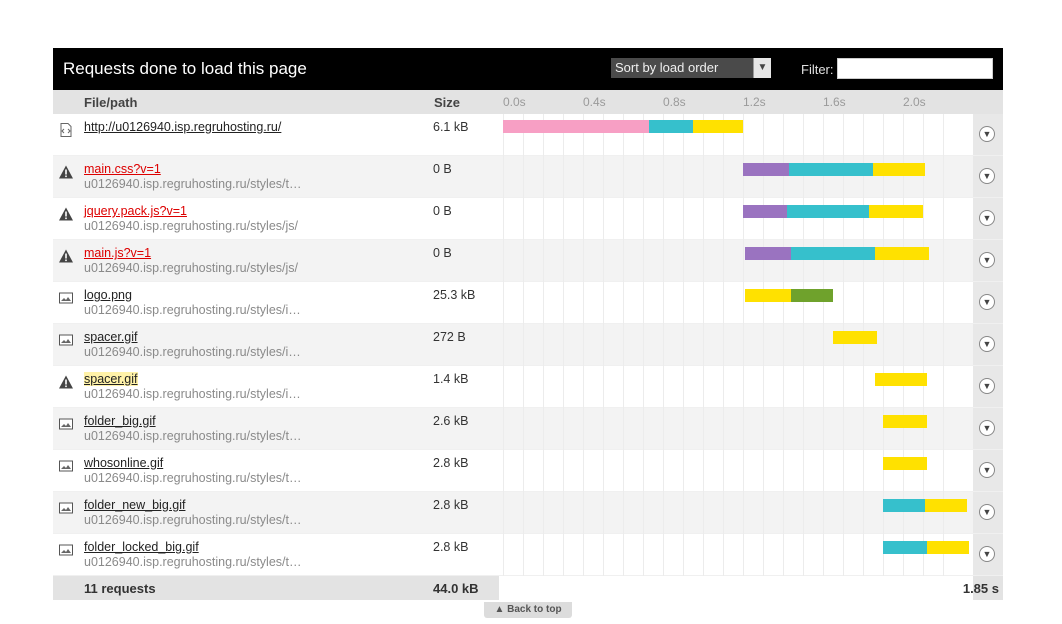 This screenshot has width=1062, height=624. What do you see at coordinates (141, 547) in the screenshot?
I see `request-file-link: folder_locked_big.gif` at bounding box center [141, 547].